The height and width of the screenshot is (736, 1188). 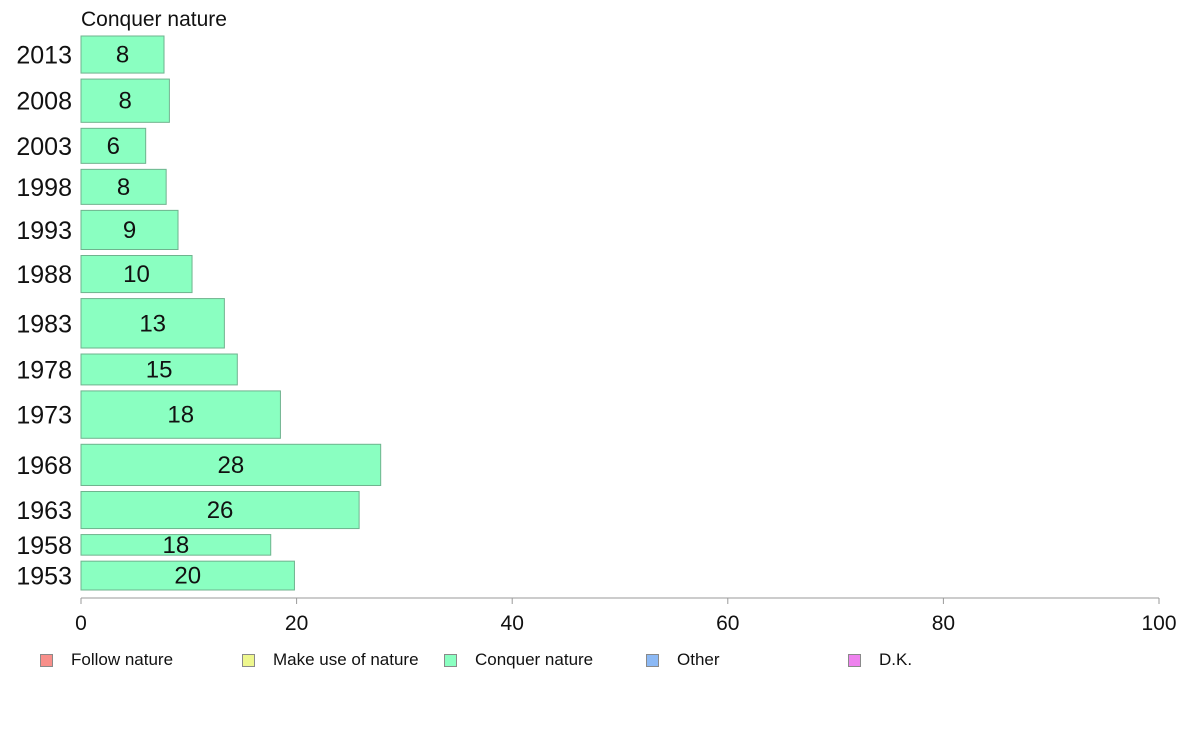 I want to click on bar-value-label: 9, so click(x=129, y=230).